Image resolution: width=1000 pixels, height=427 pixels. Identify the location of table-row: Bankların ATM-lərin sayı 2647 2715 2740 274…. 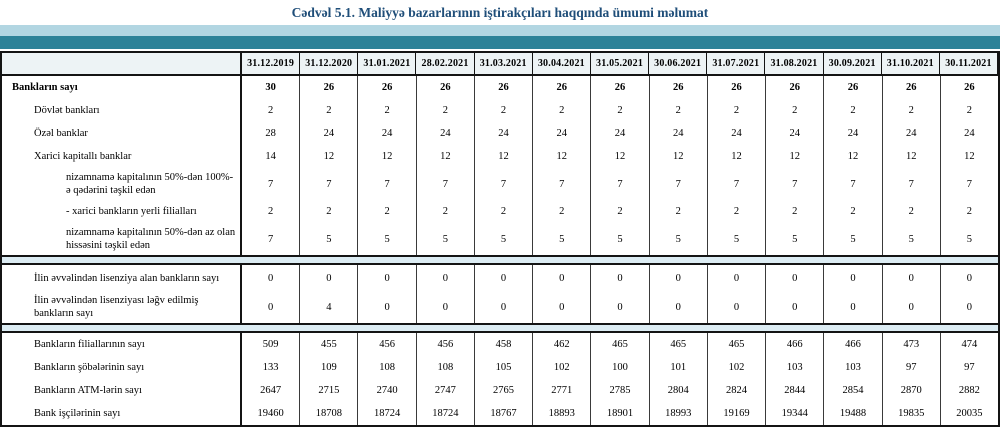
(500, 390).